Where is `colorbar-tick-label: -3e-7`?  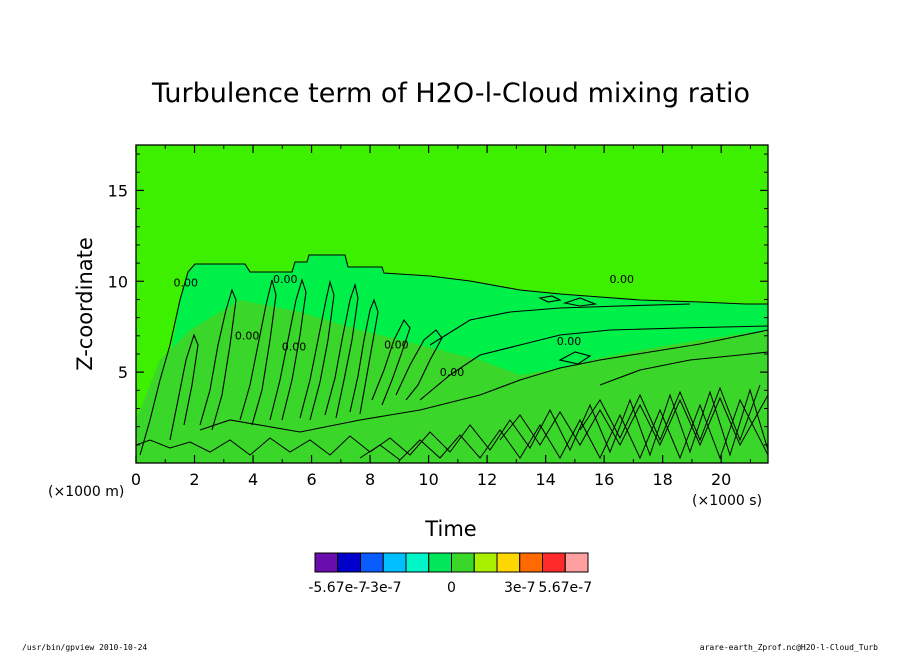
colorbar-tick-label: -3e-7 is located at coordinates (383, 588).